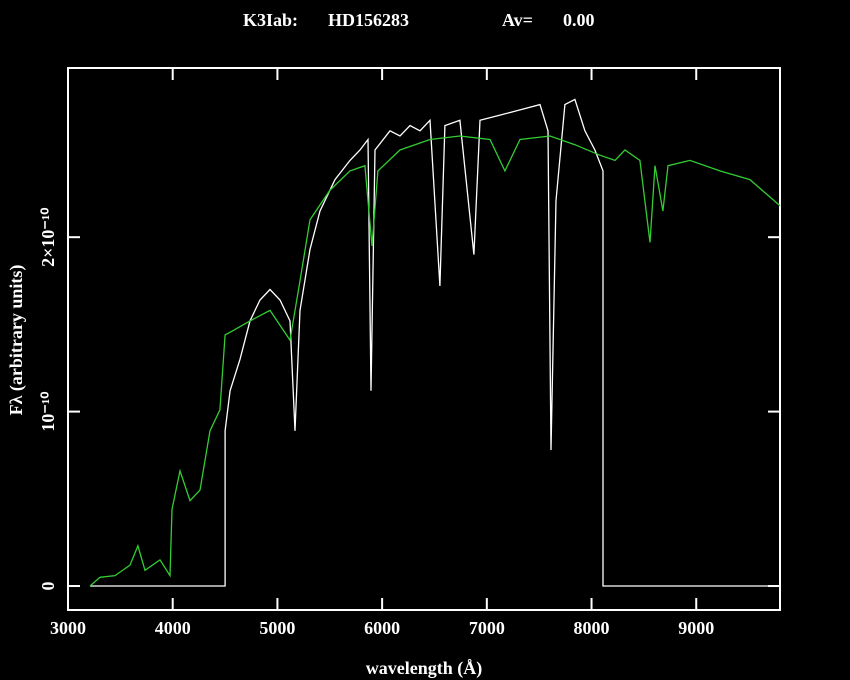 Image resolution: width=850 pixels, height=680 pixels. I want to click on chart-title: Av=, so click(517, 20).